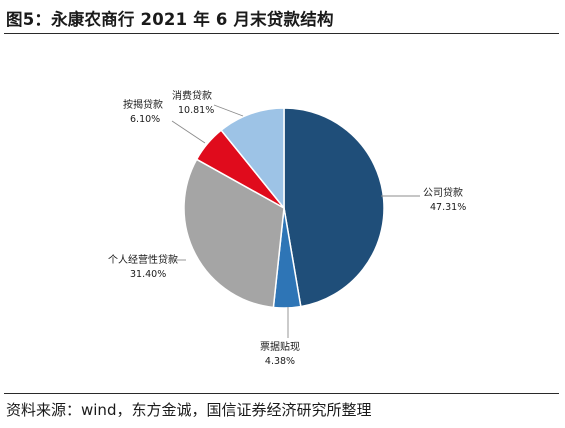 The width and height of the screenshot is (565, 428). I want to click on slice-name-label-4: 按揭贷款, so click(143, 104).